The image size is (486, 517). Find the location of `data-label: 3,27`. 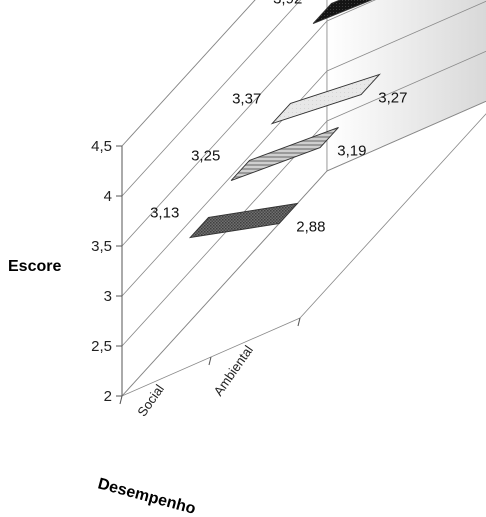

data-label: 3,27 is located at coordinates (392, 98).